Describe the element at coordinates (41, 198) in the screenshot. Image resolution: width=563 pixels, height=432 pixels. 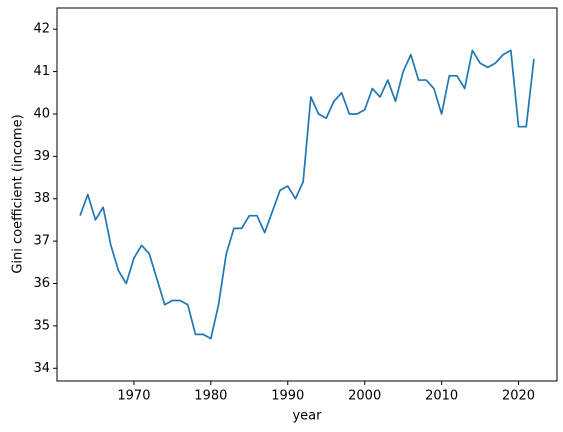
I see `y-tick-label: 38` at that location.